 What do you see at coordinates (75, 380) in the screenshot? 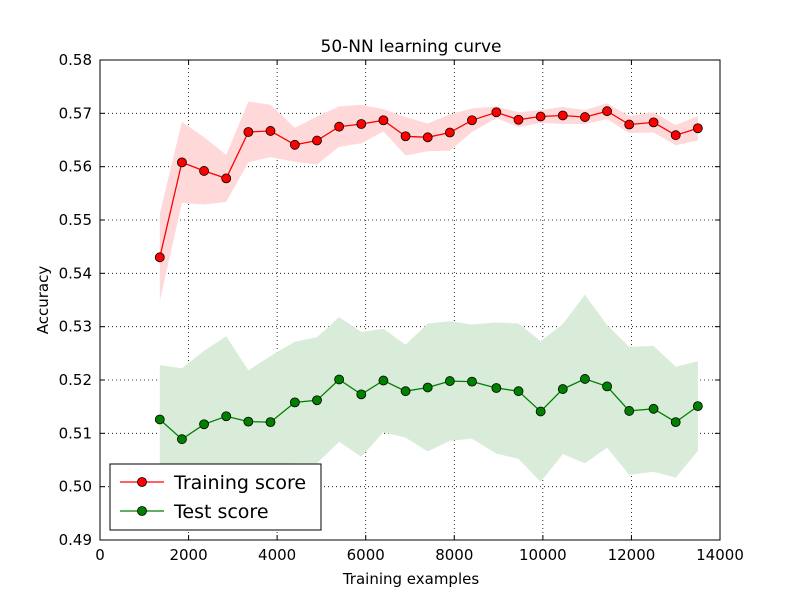
I see `y-tick-label: 0.52` at bounding box center [75, 380].